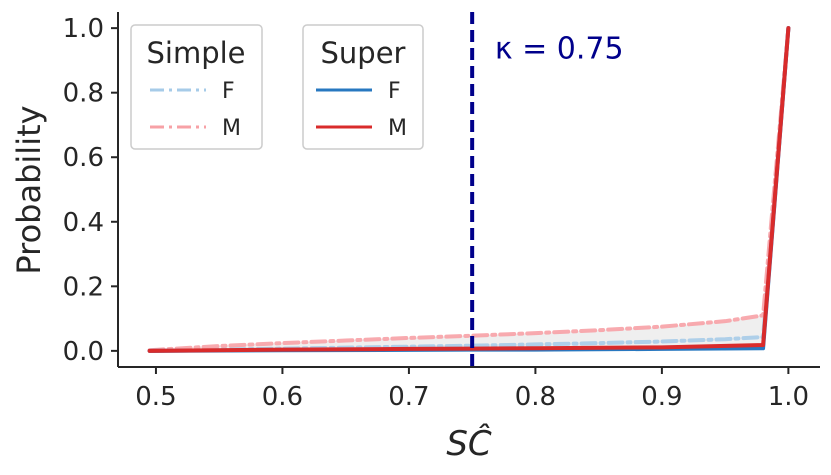  What do you see at coordinates (83, 352) in the screenshot?
I see `y-tick-label: 0.0` at bounding box center [83, 352].